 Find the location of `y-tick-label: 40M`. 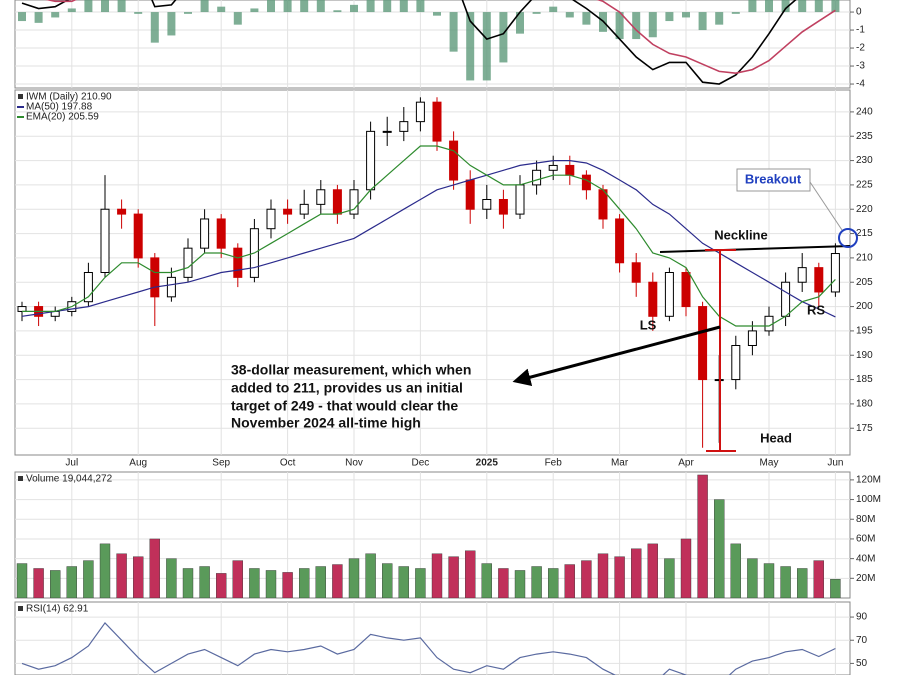

y-tick-label: 40M is located at coordinates (865, 558).